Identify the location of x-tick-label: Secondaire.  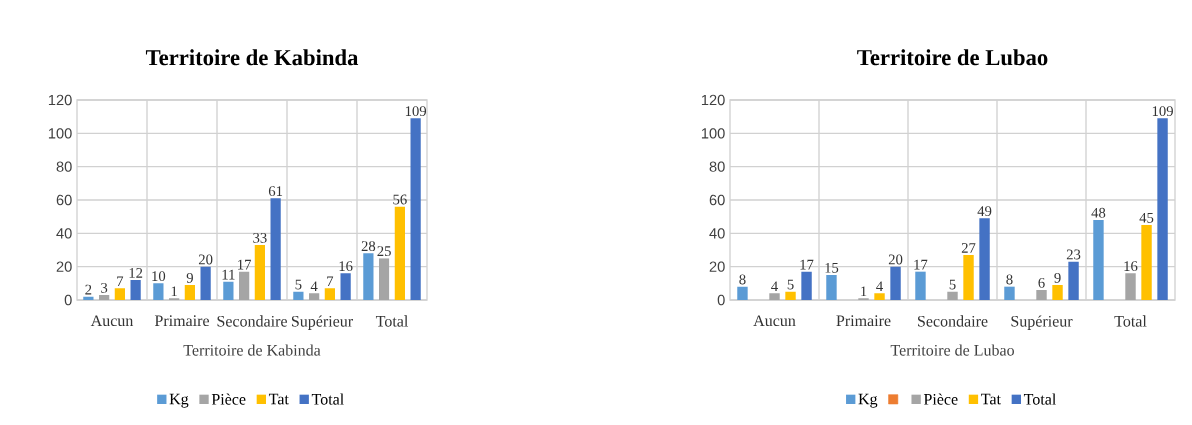
(252, 321).